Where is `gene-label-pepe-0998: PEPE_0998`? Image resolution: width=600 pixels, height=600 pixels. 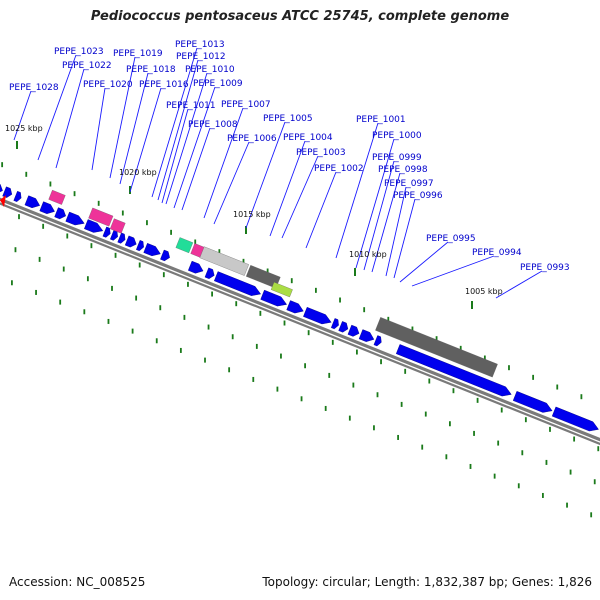
gene-label-pepe-0998: PEPE_0998 is located at coordinates (403, 170).